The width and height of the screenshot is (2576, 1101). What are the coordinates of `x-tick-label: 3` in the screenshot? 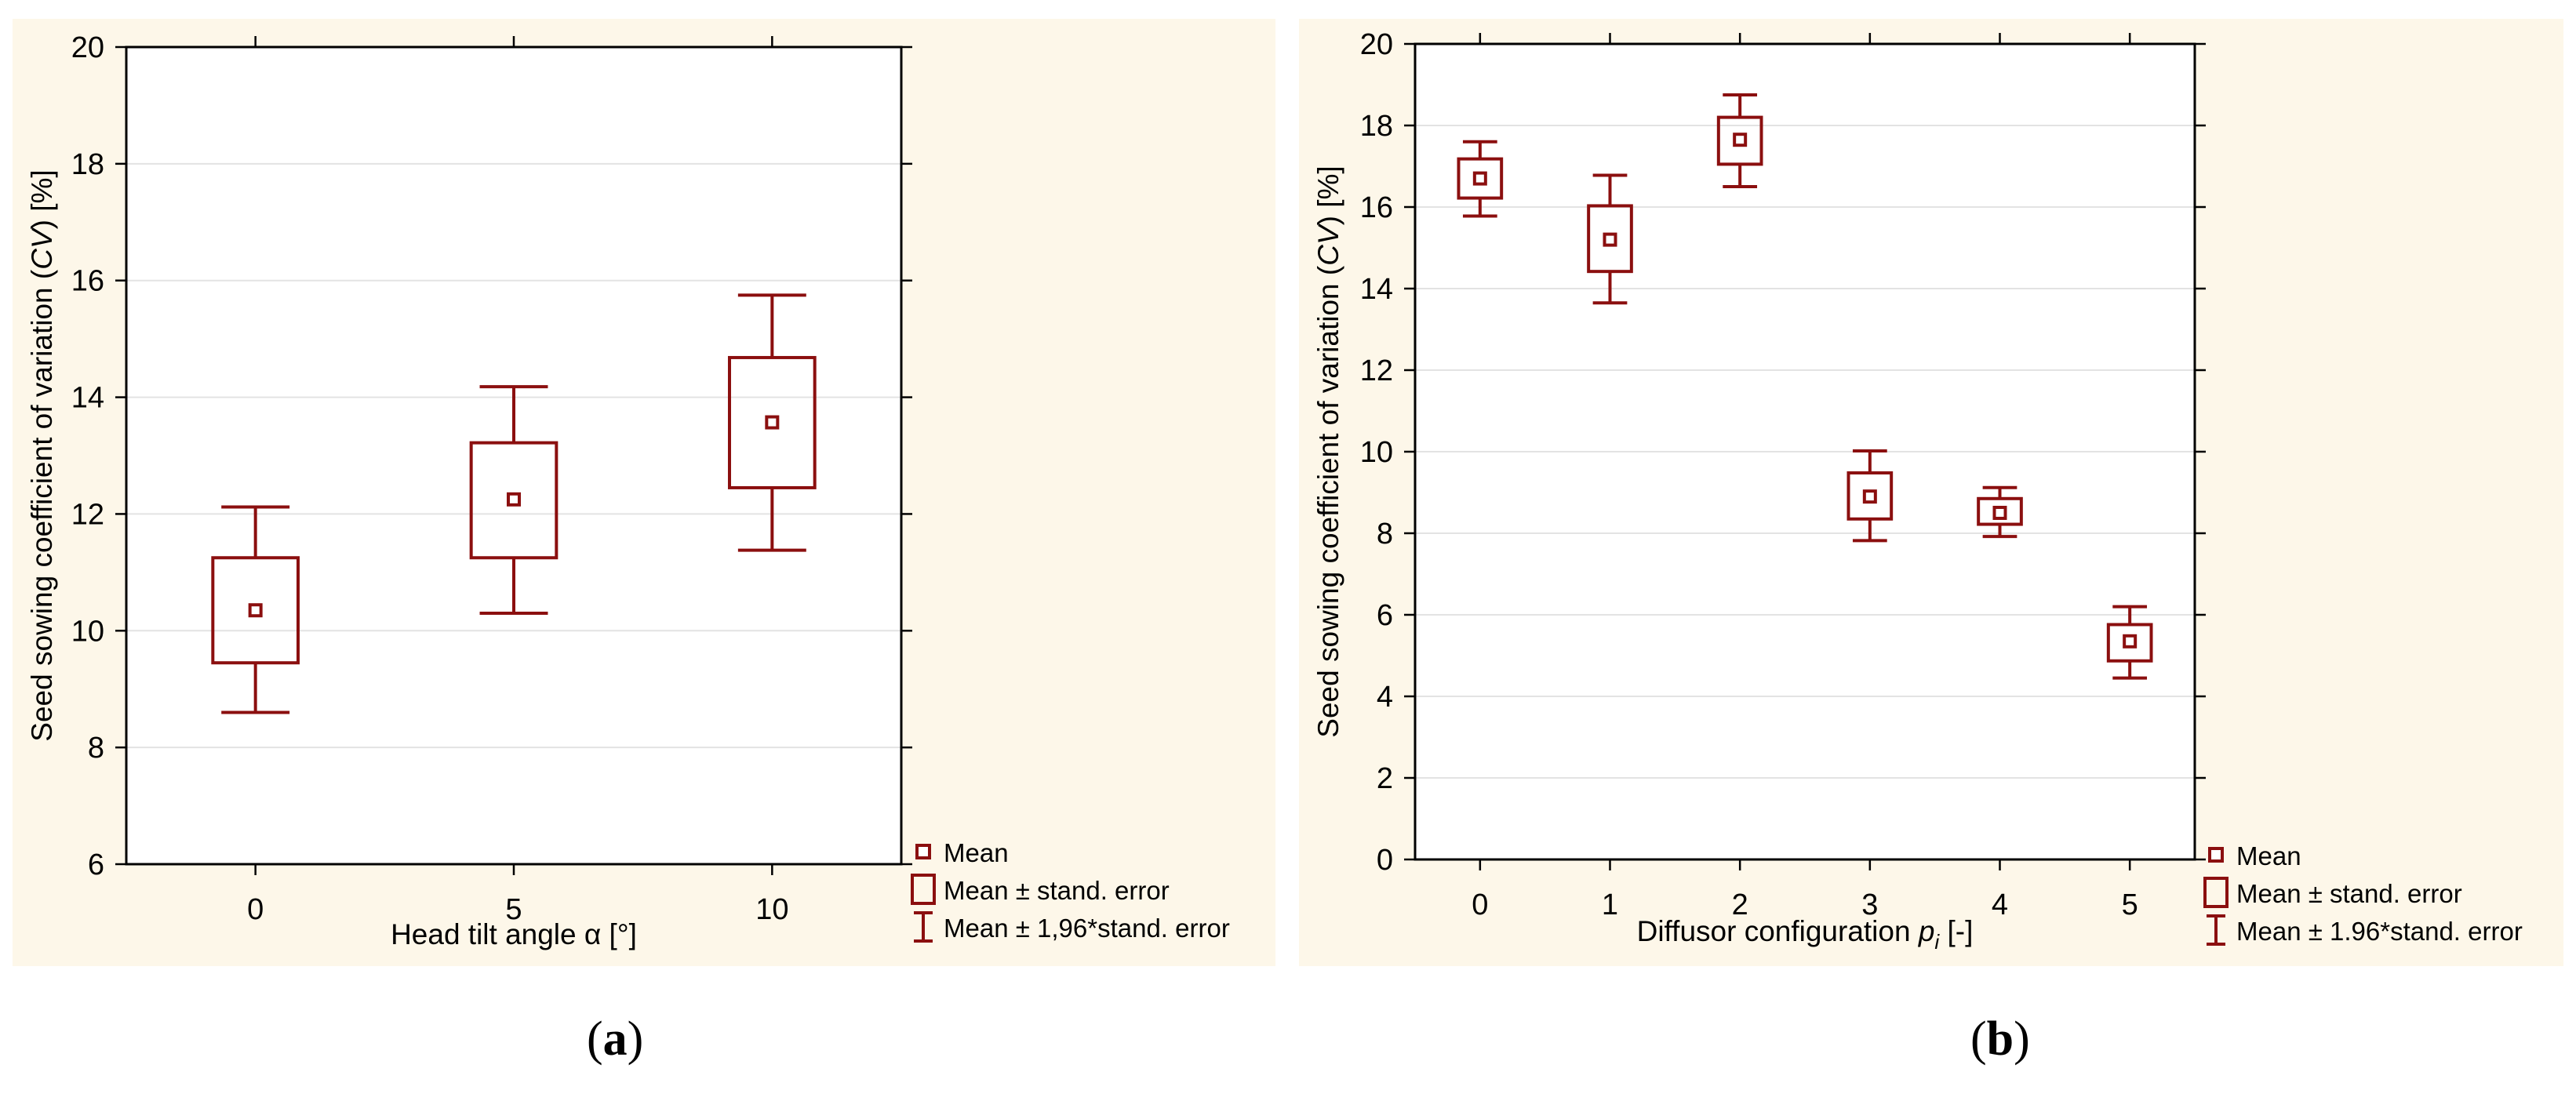 It's located at (1869, 904).